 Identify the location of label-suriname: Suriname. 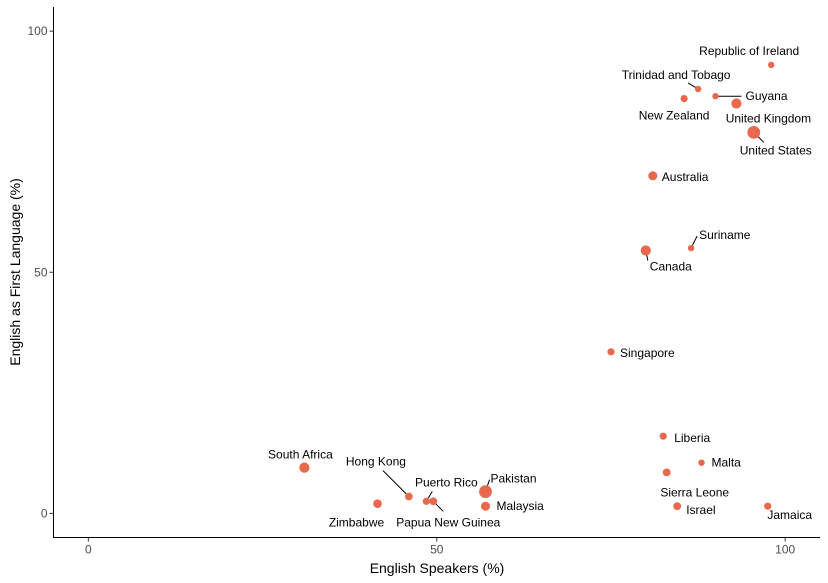
(725, 235).